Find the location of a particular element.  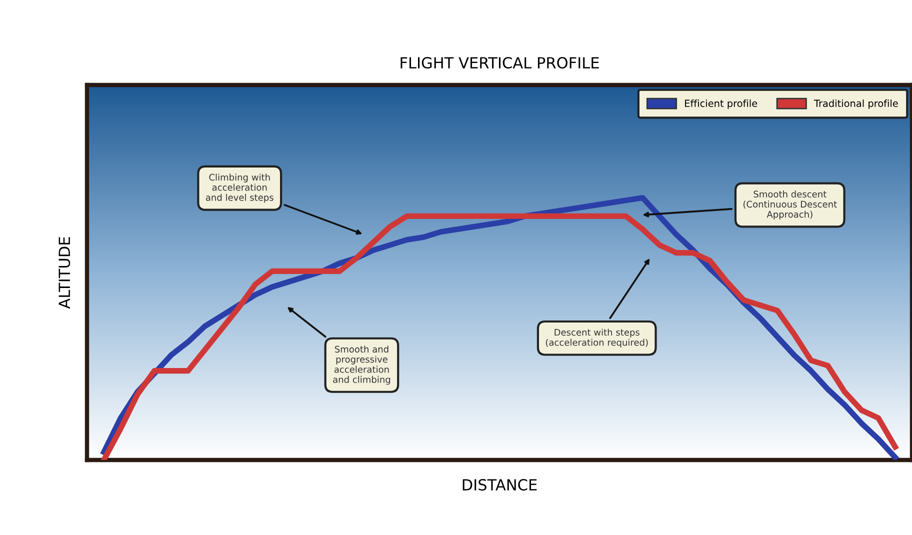

annotation: Smooth and progressive acceleration and climbing is located at coordinates (361, 365).